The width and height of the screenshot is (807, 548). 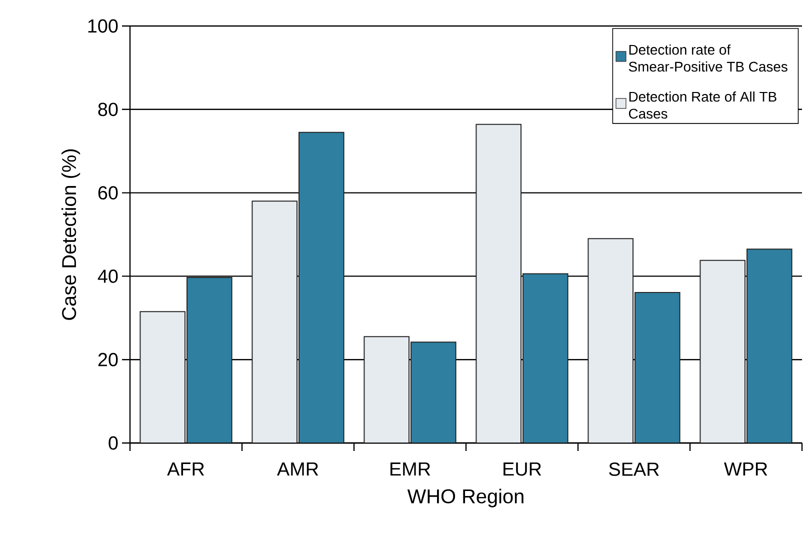 What do you see at coordinates (113, 443) in the screenshot?
I see `y-tick-label: 0` at bounding box center [113, 443].